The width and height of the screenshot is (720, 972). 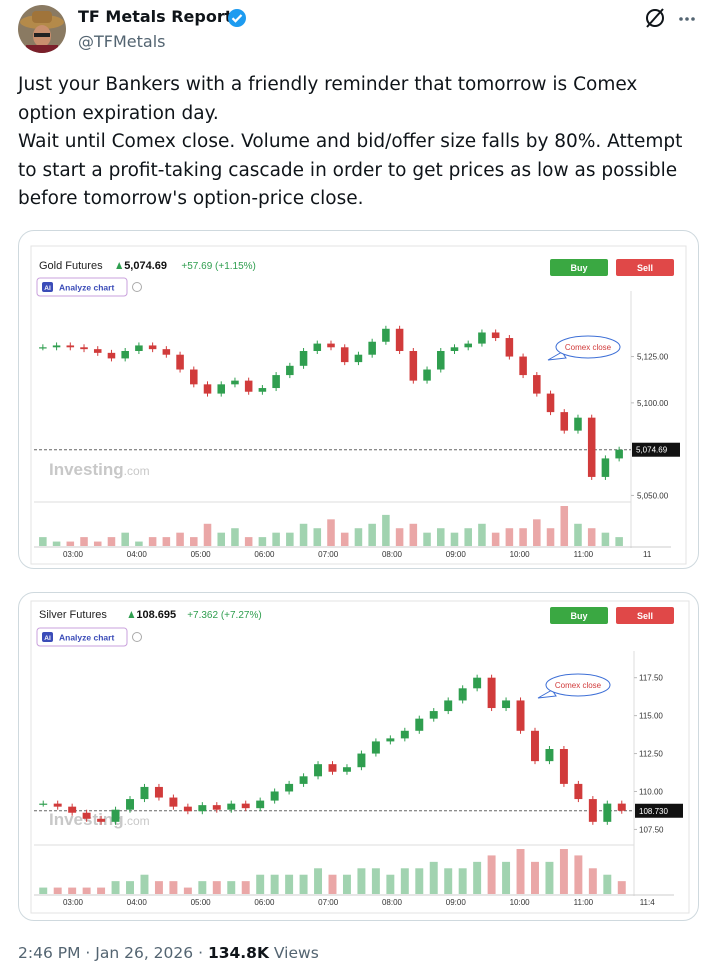 I want to click on buy-label: Buy, so click(x=578, y=616).